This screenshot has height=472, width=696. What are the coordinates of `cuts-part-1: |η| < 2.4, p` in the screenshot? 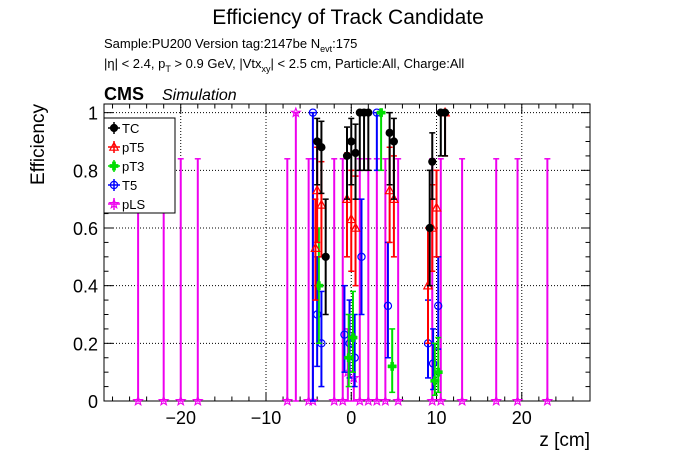 It's located at (134, 63).